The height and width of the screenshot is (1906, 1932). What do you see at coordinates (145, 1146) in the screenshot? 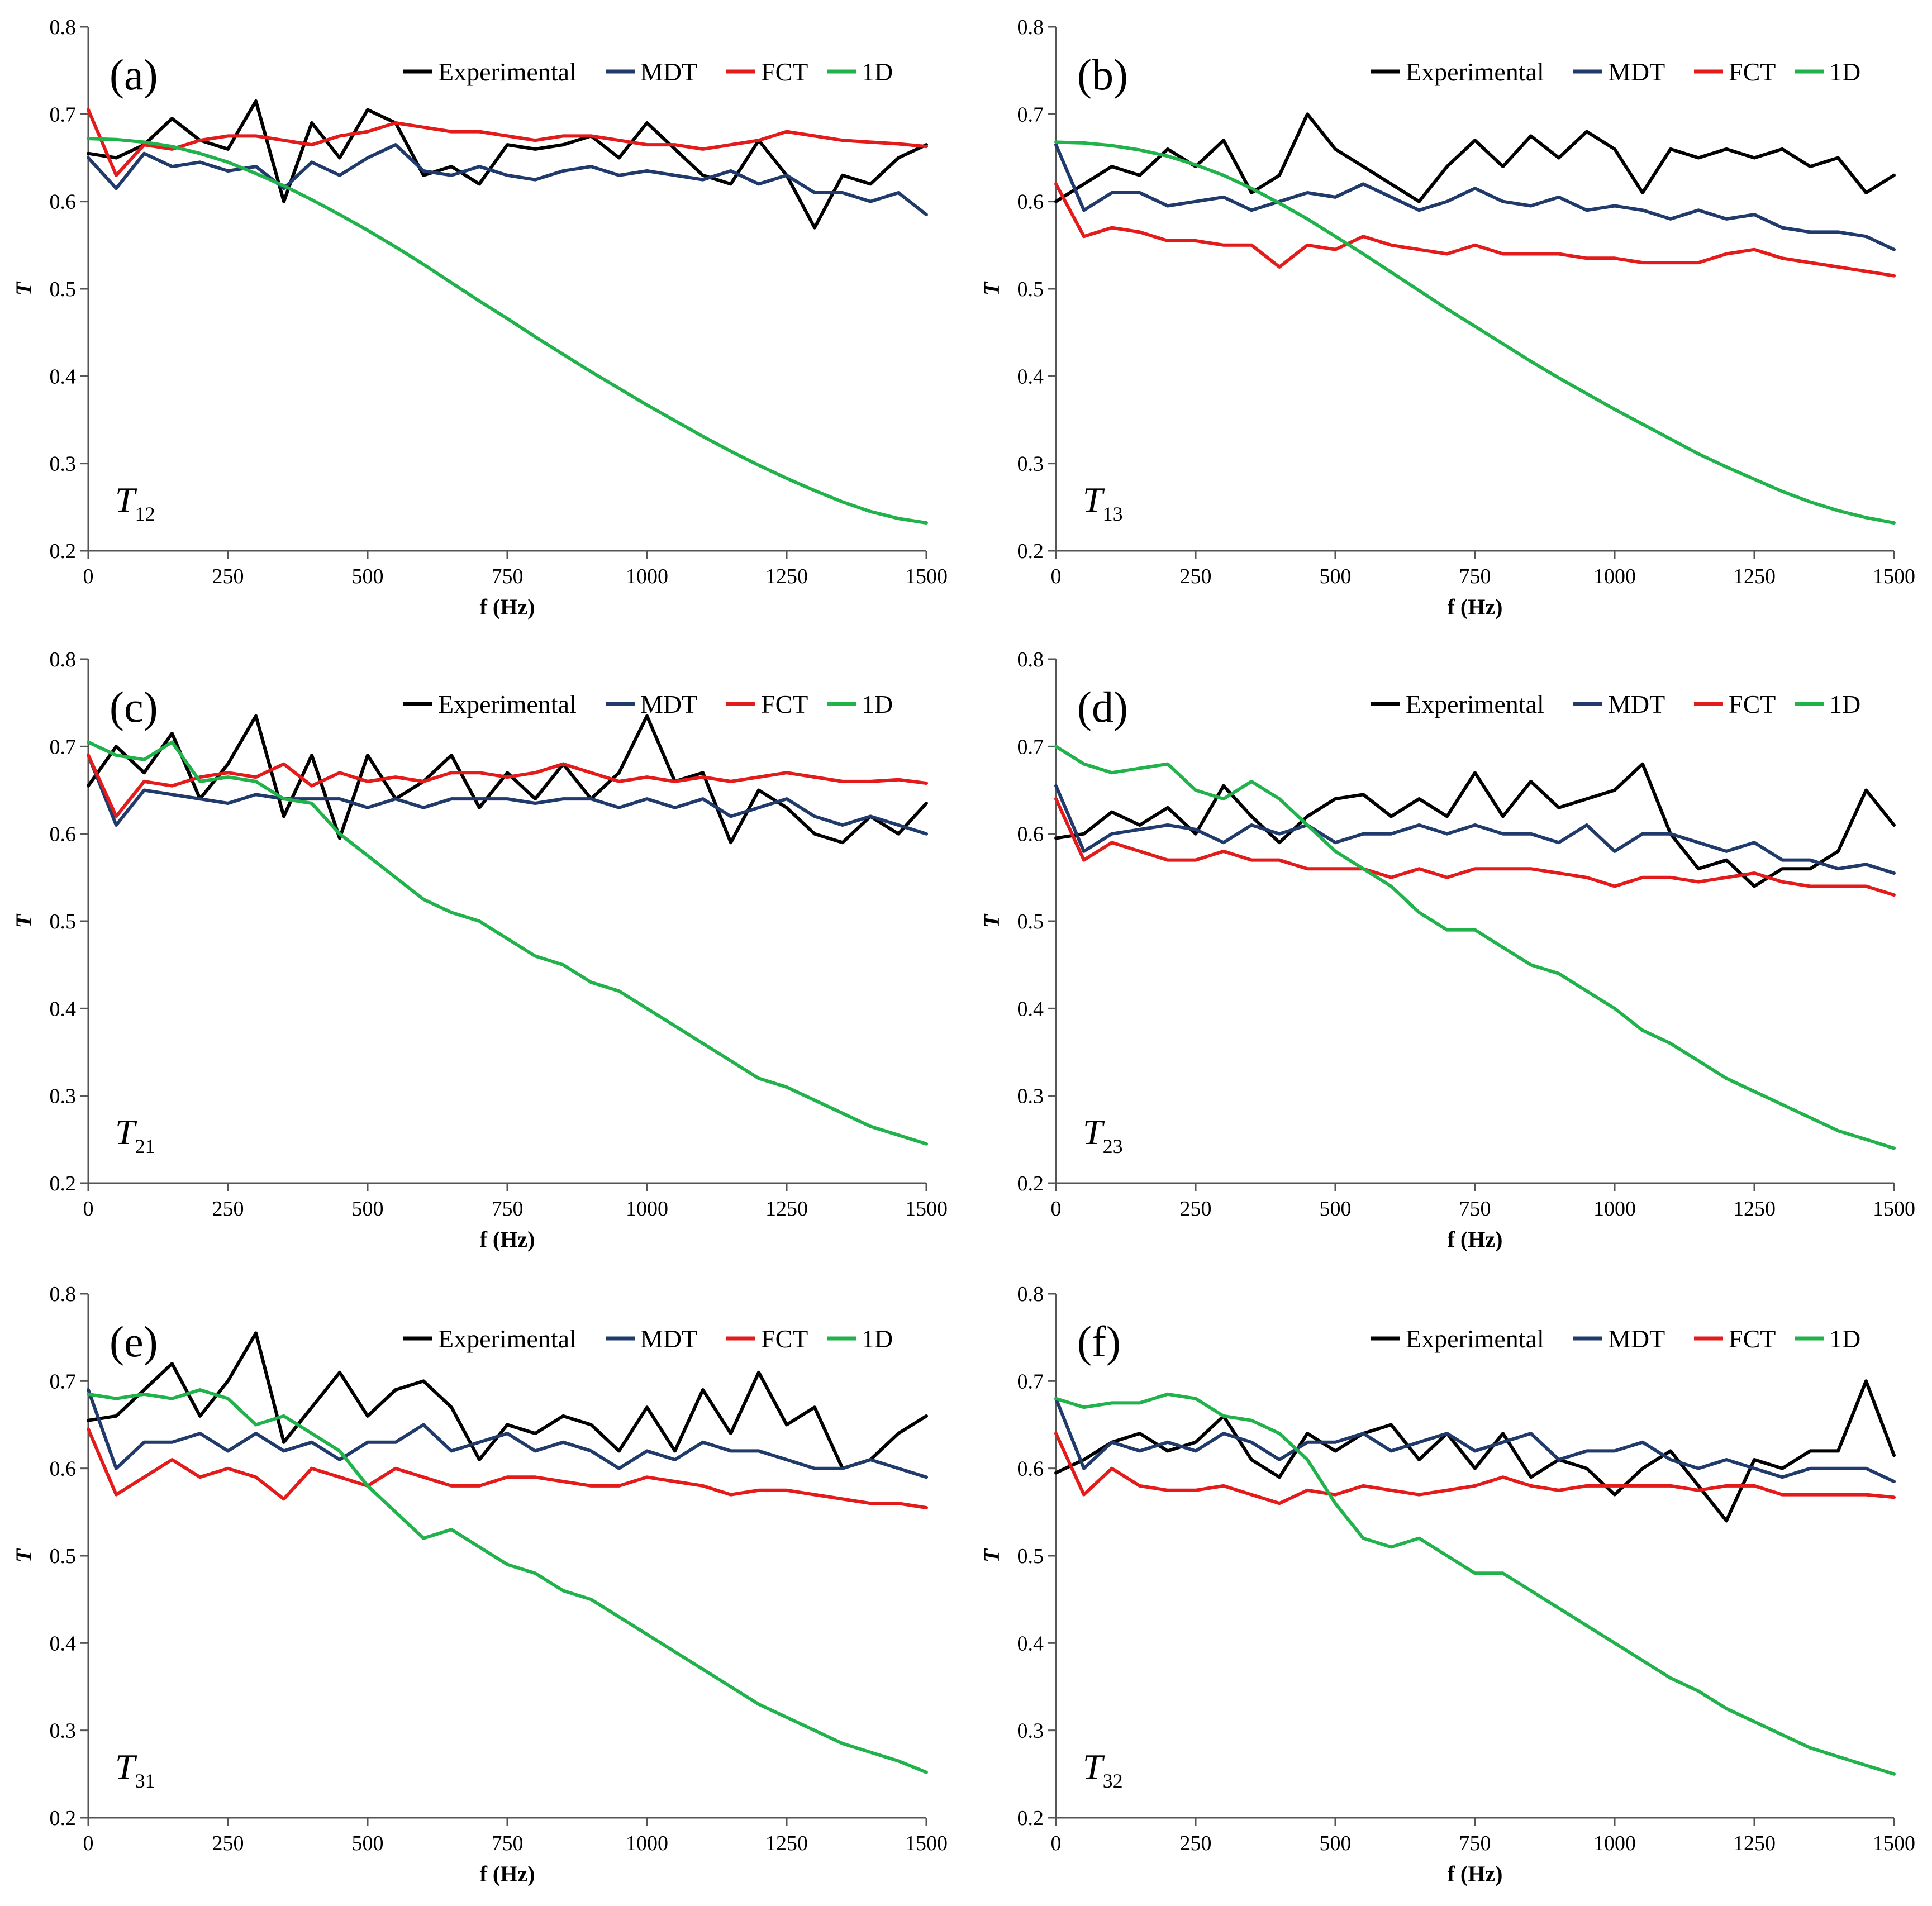
I see `panel-label-subscript: 21` at bounding box center [145, 1146].